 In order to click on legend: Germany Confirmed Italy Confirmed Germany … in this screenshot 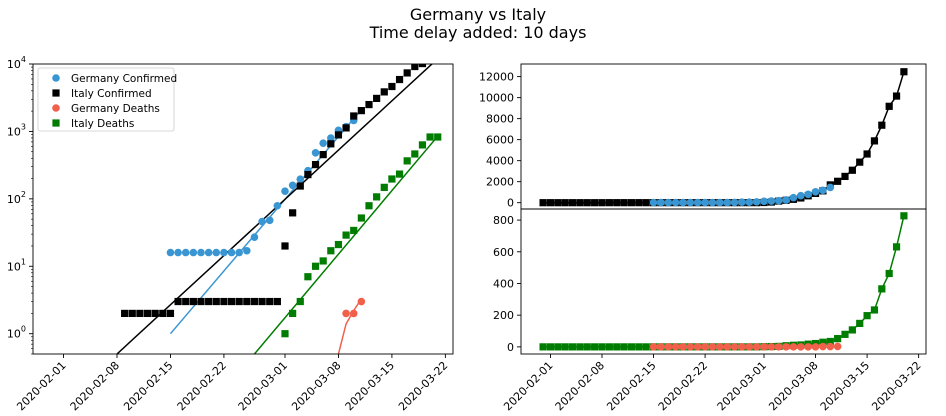, I will do `click(107, 99)`.